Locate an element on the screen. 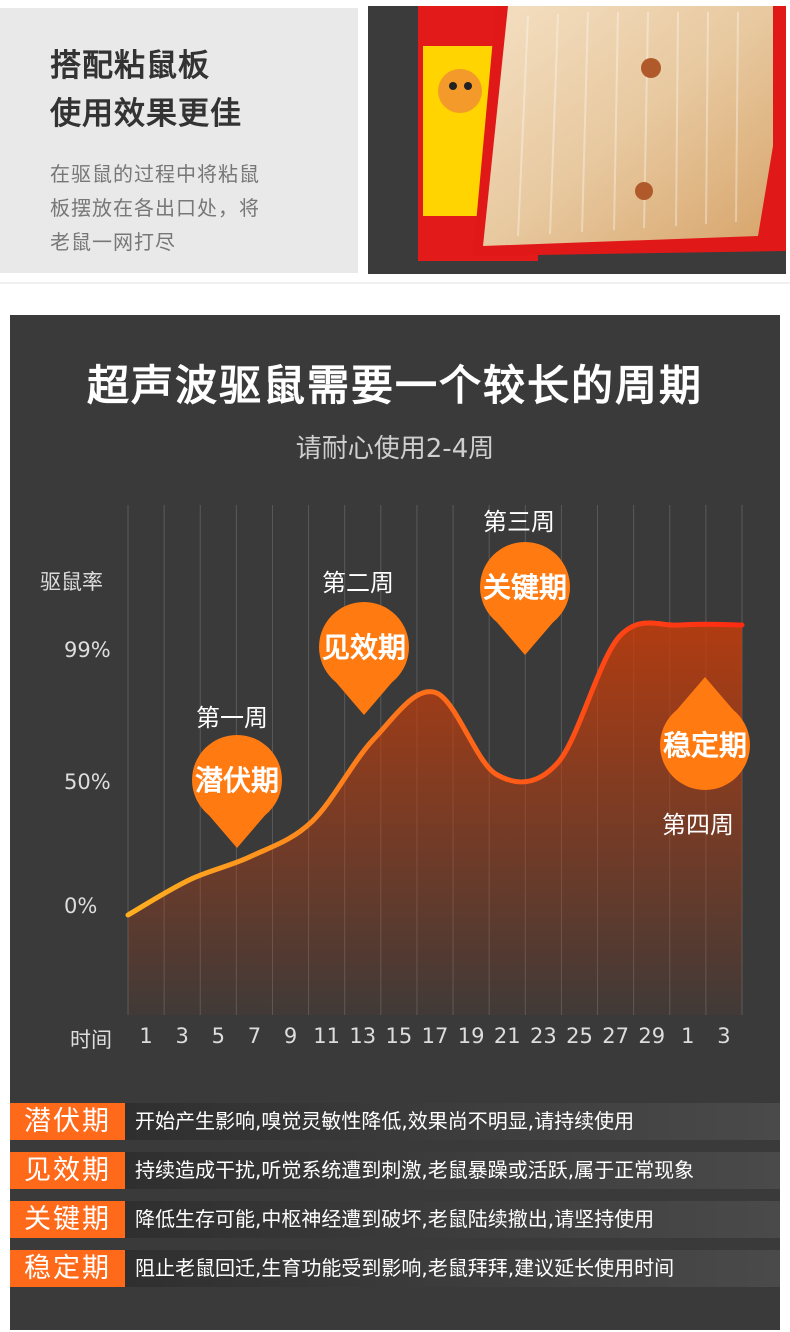 The width and height of the screenshot is (790, 1332). promo-heading-line1: 搭配粘鼠板 is located at coordinates (130, 66).